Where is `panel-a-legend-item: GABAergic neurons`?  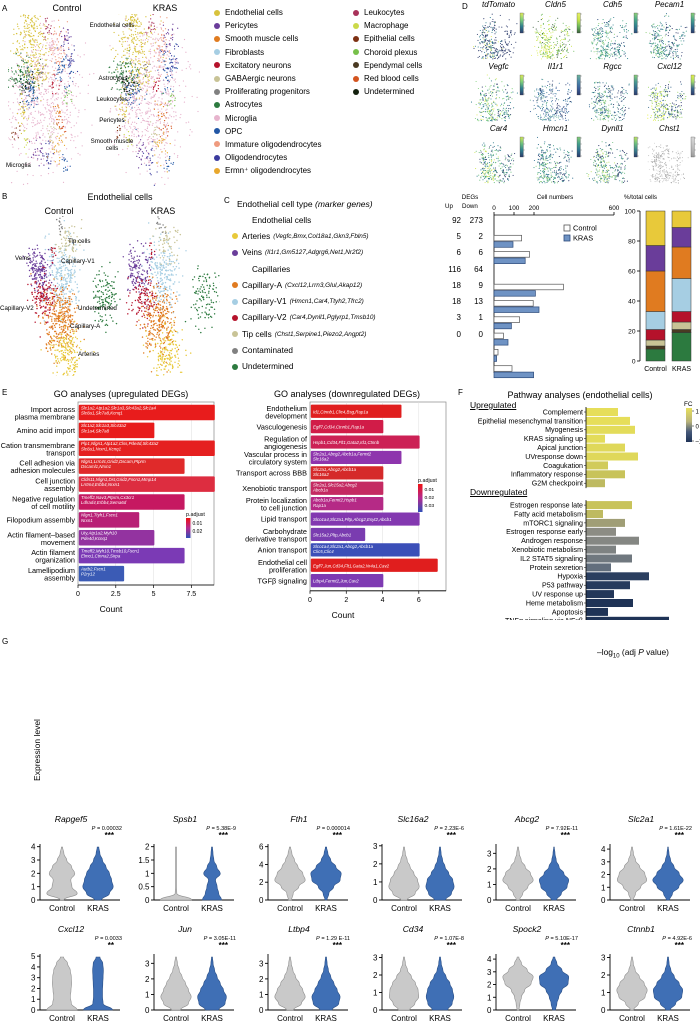
panel-a-legend-item: GABAergic neurons is located at coordinates (268, 78).